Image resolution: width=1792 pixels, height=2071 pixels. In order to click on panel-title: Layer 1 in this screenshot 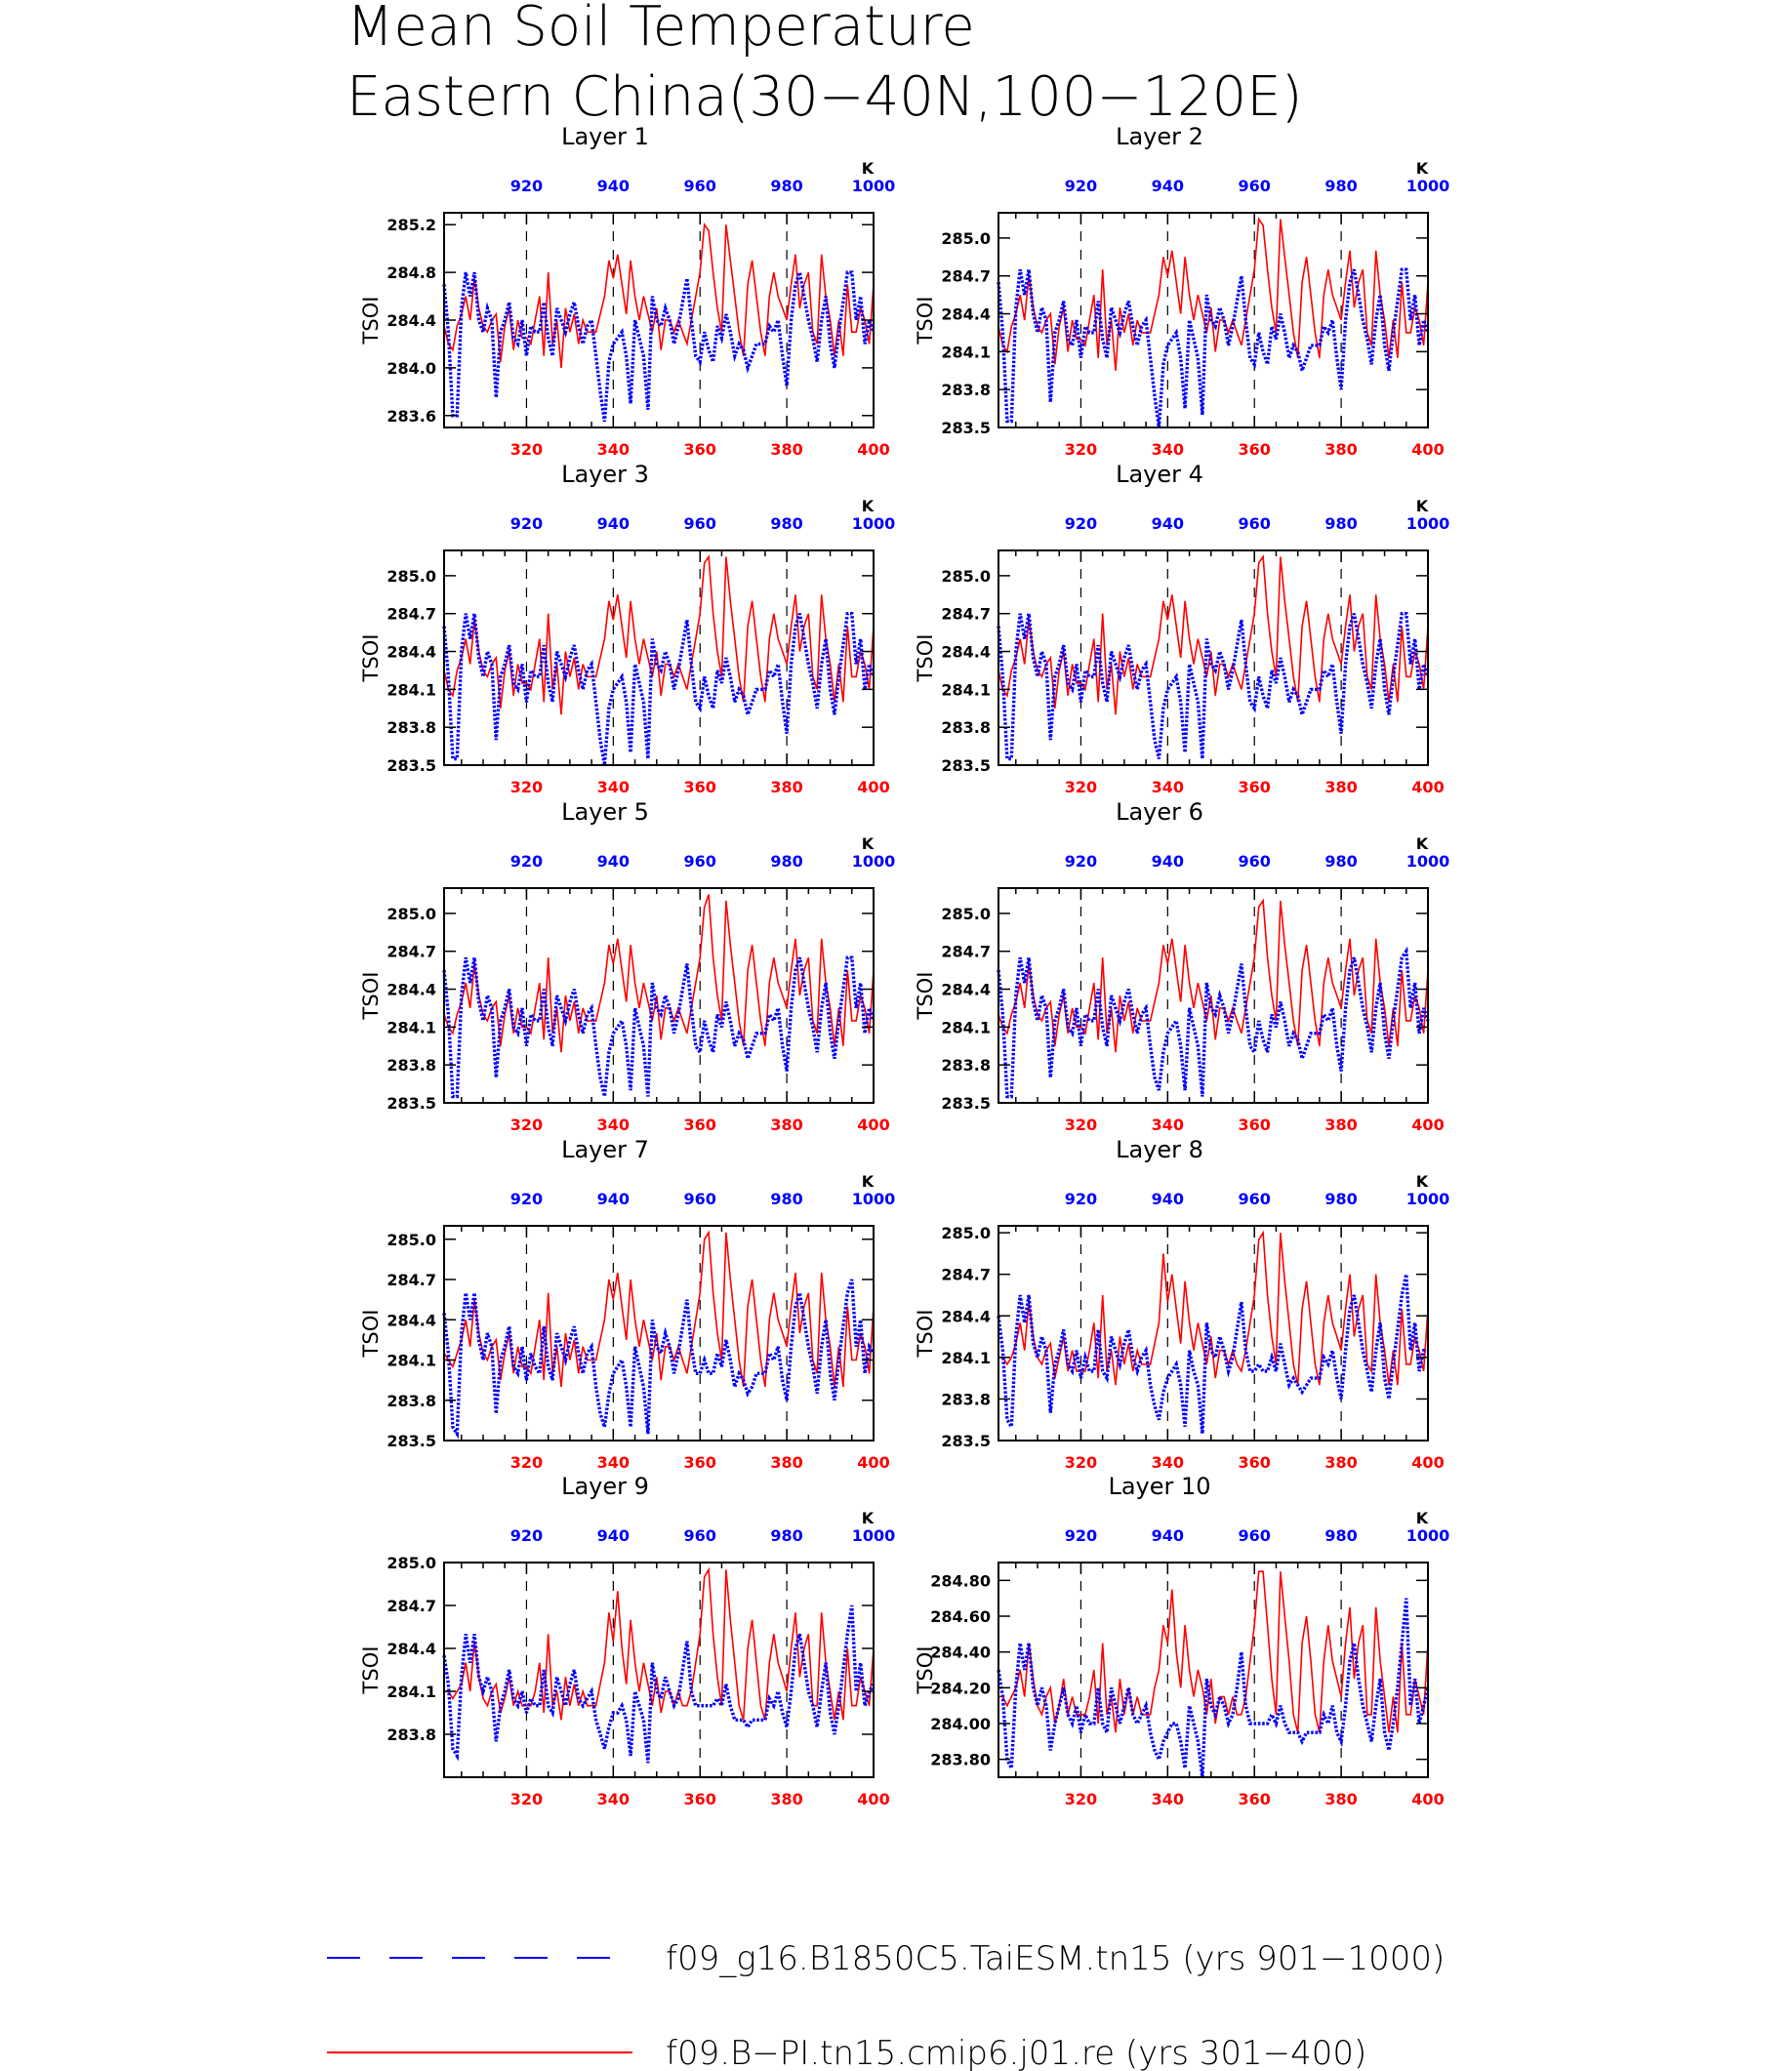, I will do `click(605, 136)`.